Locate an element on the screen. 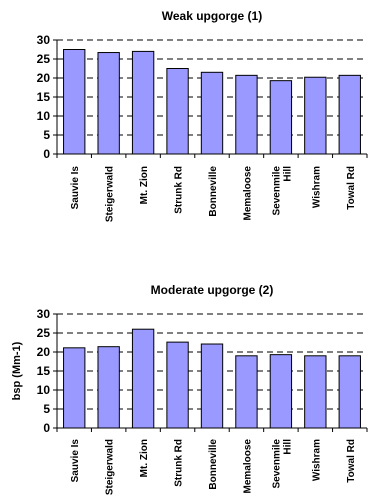 The image size is (377, 502). chart-title: Moderate upgorge (2) is located at coordinates (212, 290).